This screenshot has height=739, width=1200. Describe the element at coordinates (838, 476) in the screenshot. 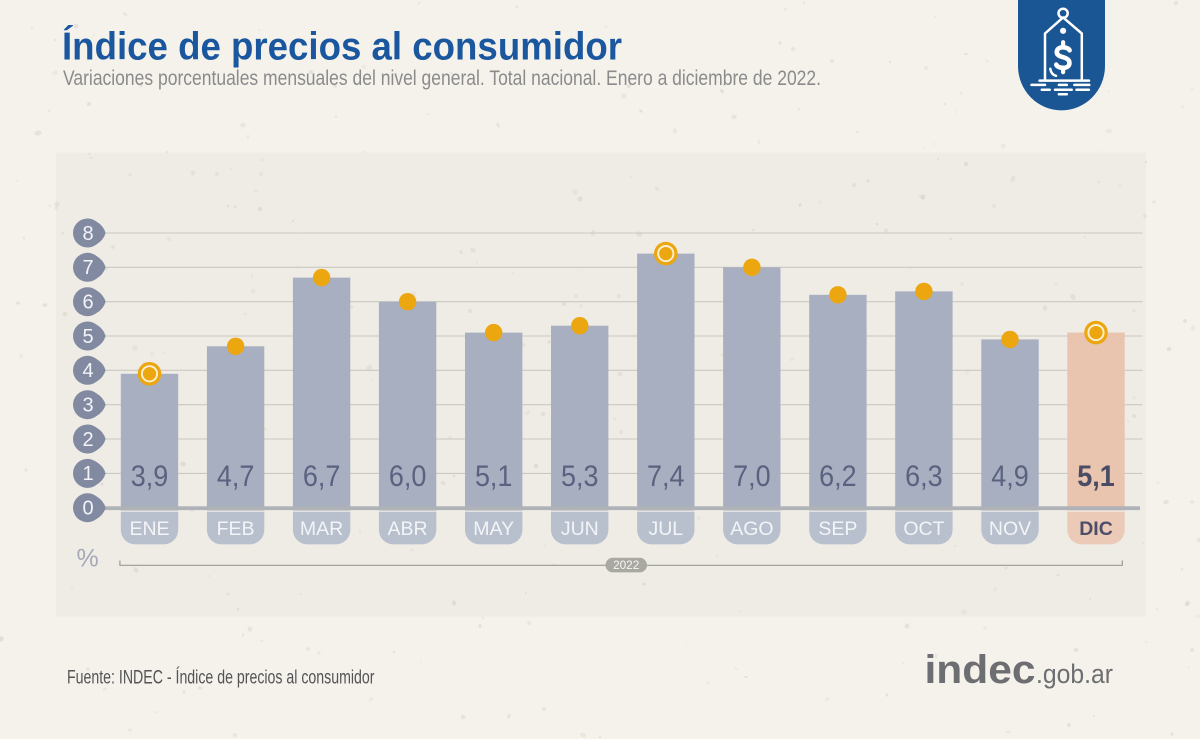

I see `svg-text: 6,2` at that location.